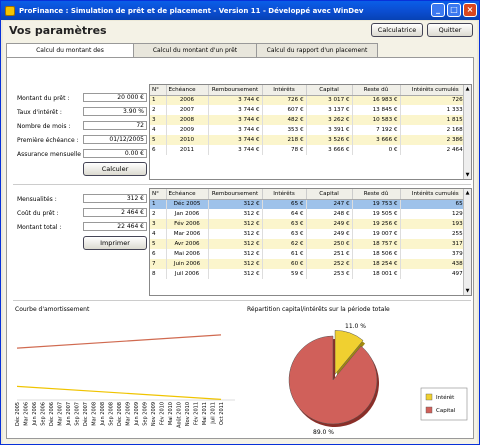 The height and width of the screenshot is (445, 480). I want to click on table-row: 4 2009 3 744 €353 €3 391 €7 192 €2 168 €, so click(310, 130).